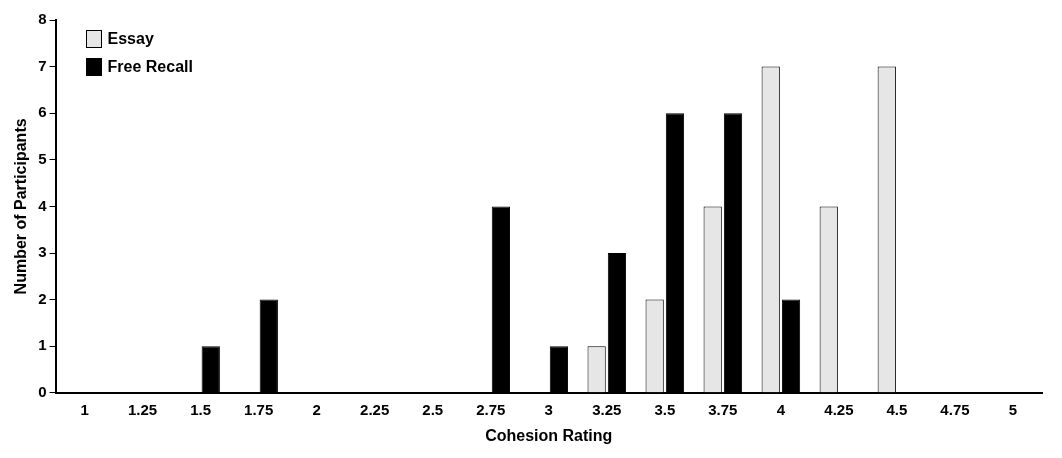 Image resolution: width=1062 pixels, height=458 pixels. I want to click on x-tick-label: 2.75, so click(491, 409).